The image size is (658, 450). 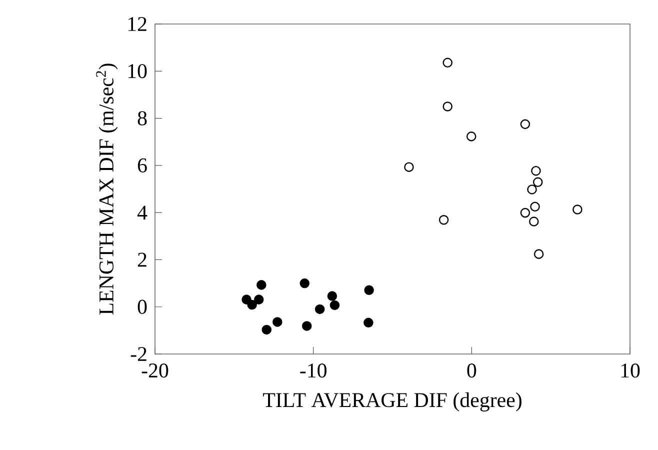 I want to click on x-tick-label: -10, so click(x=313, y=371).